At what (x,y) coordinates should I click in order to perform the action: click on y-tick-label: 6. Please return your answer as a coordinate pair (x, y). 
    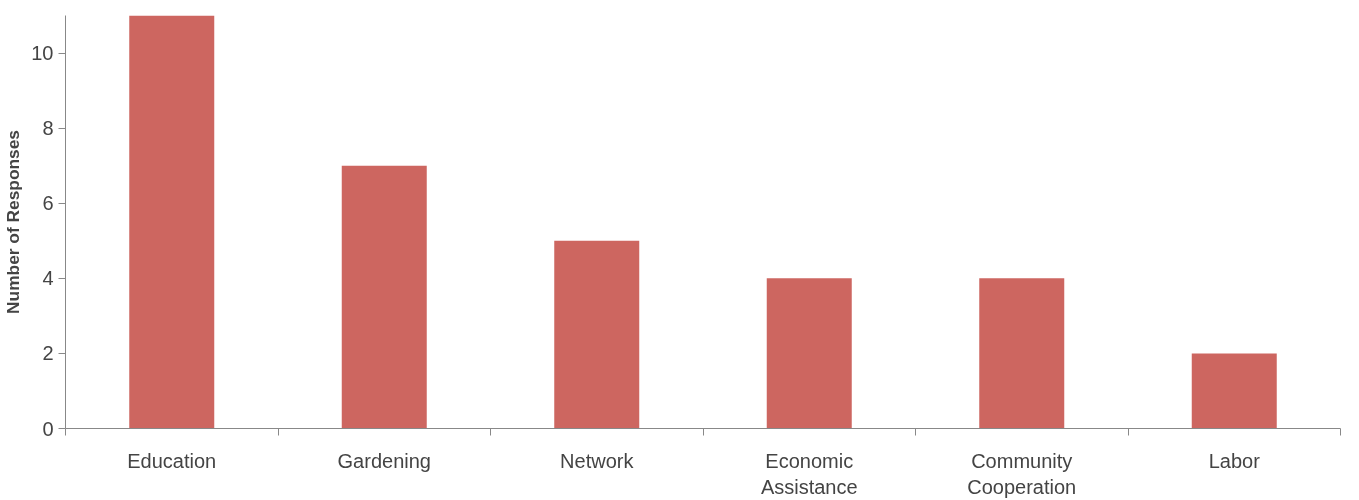
    Looking at the image, I should click on (48, 203).